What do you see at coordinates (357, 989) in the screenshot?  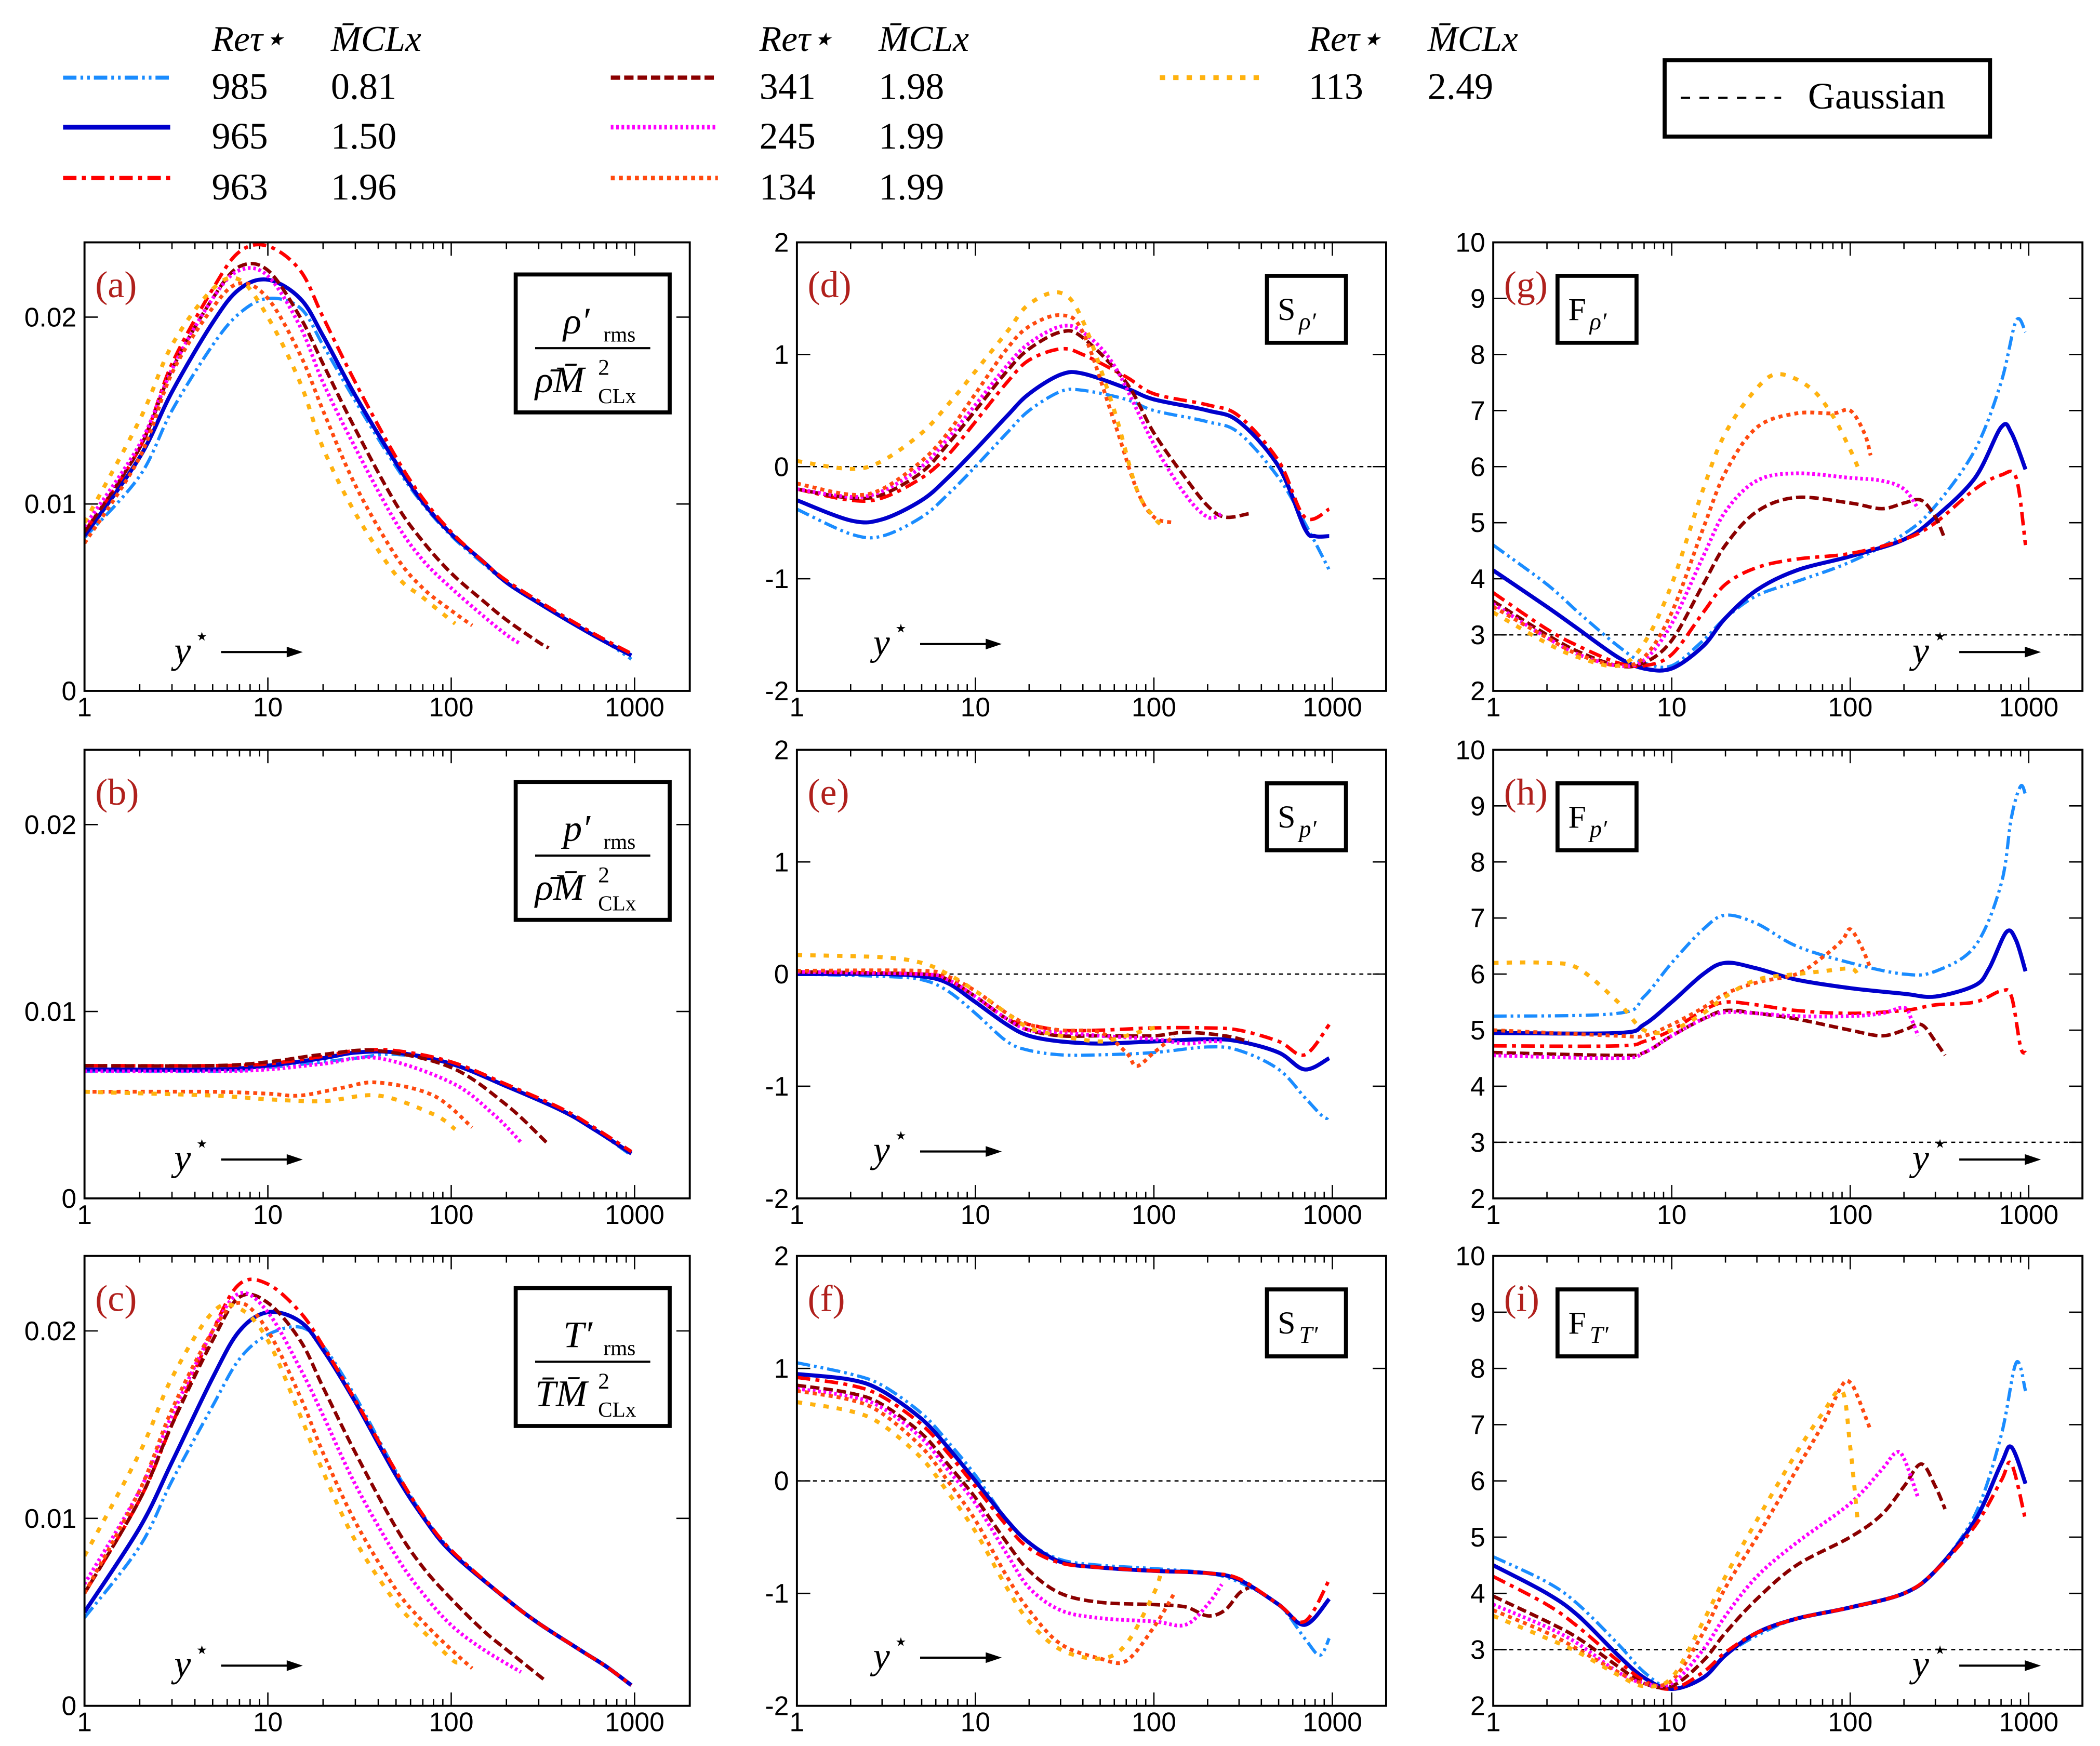 I see `panel-b: 1 10 100 1000 0 0.01 0.02 (b) p′ rms ρ̄M̄ 2 CLx y ⋆` at bounding box center [357, 989].